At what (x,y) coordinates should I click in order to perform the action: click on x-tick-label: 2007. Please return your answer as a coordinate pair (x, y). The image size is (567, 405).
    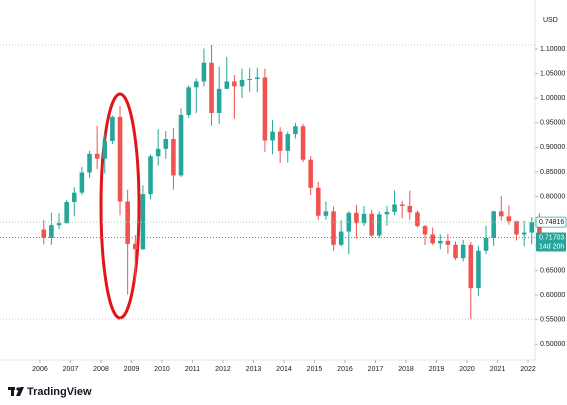
    Looking at the image, I should click on (71, 369).